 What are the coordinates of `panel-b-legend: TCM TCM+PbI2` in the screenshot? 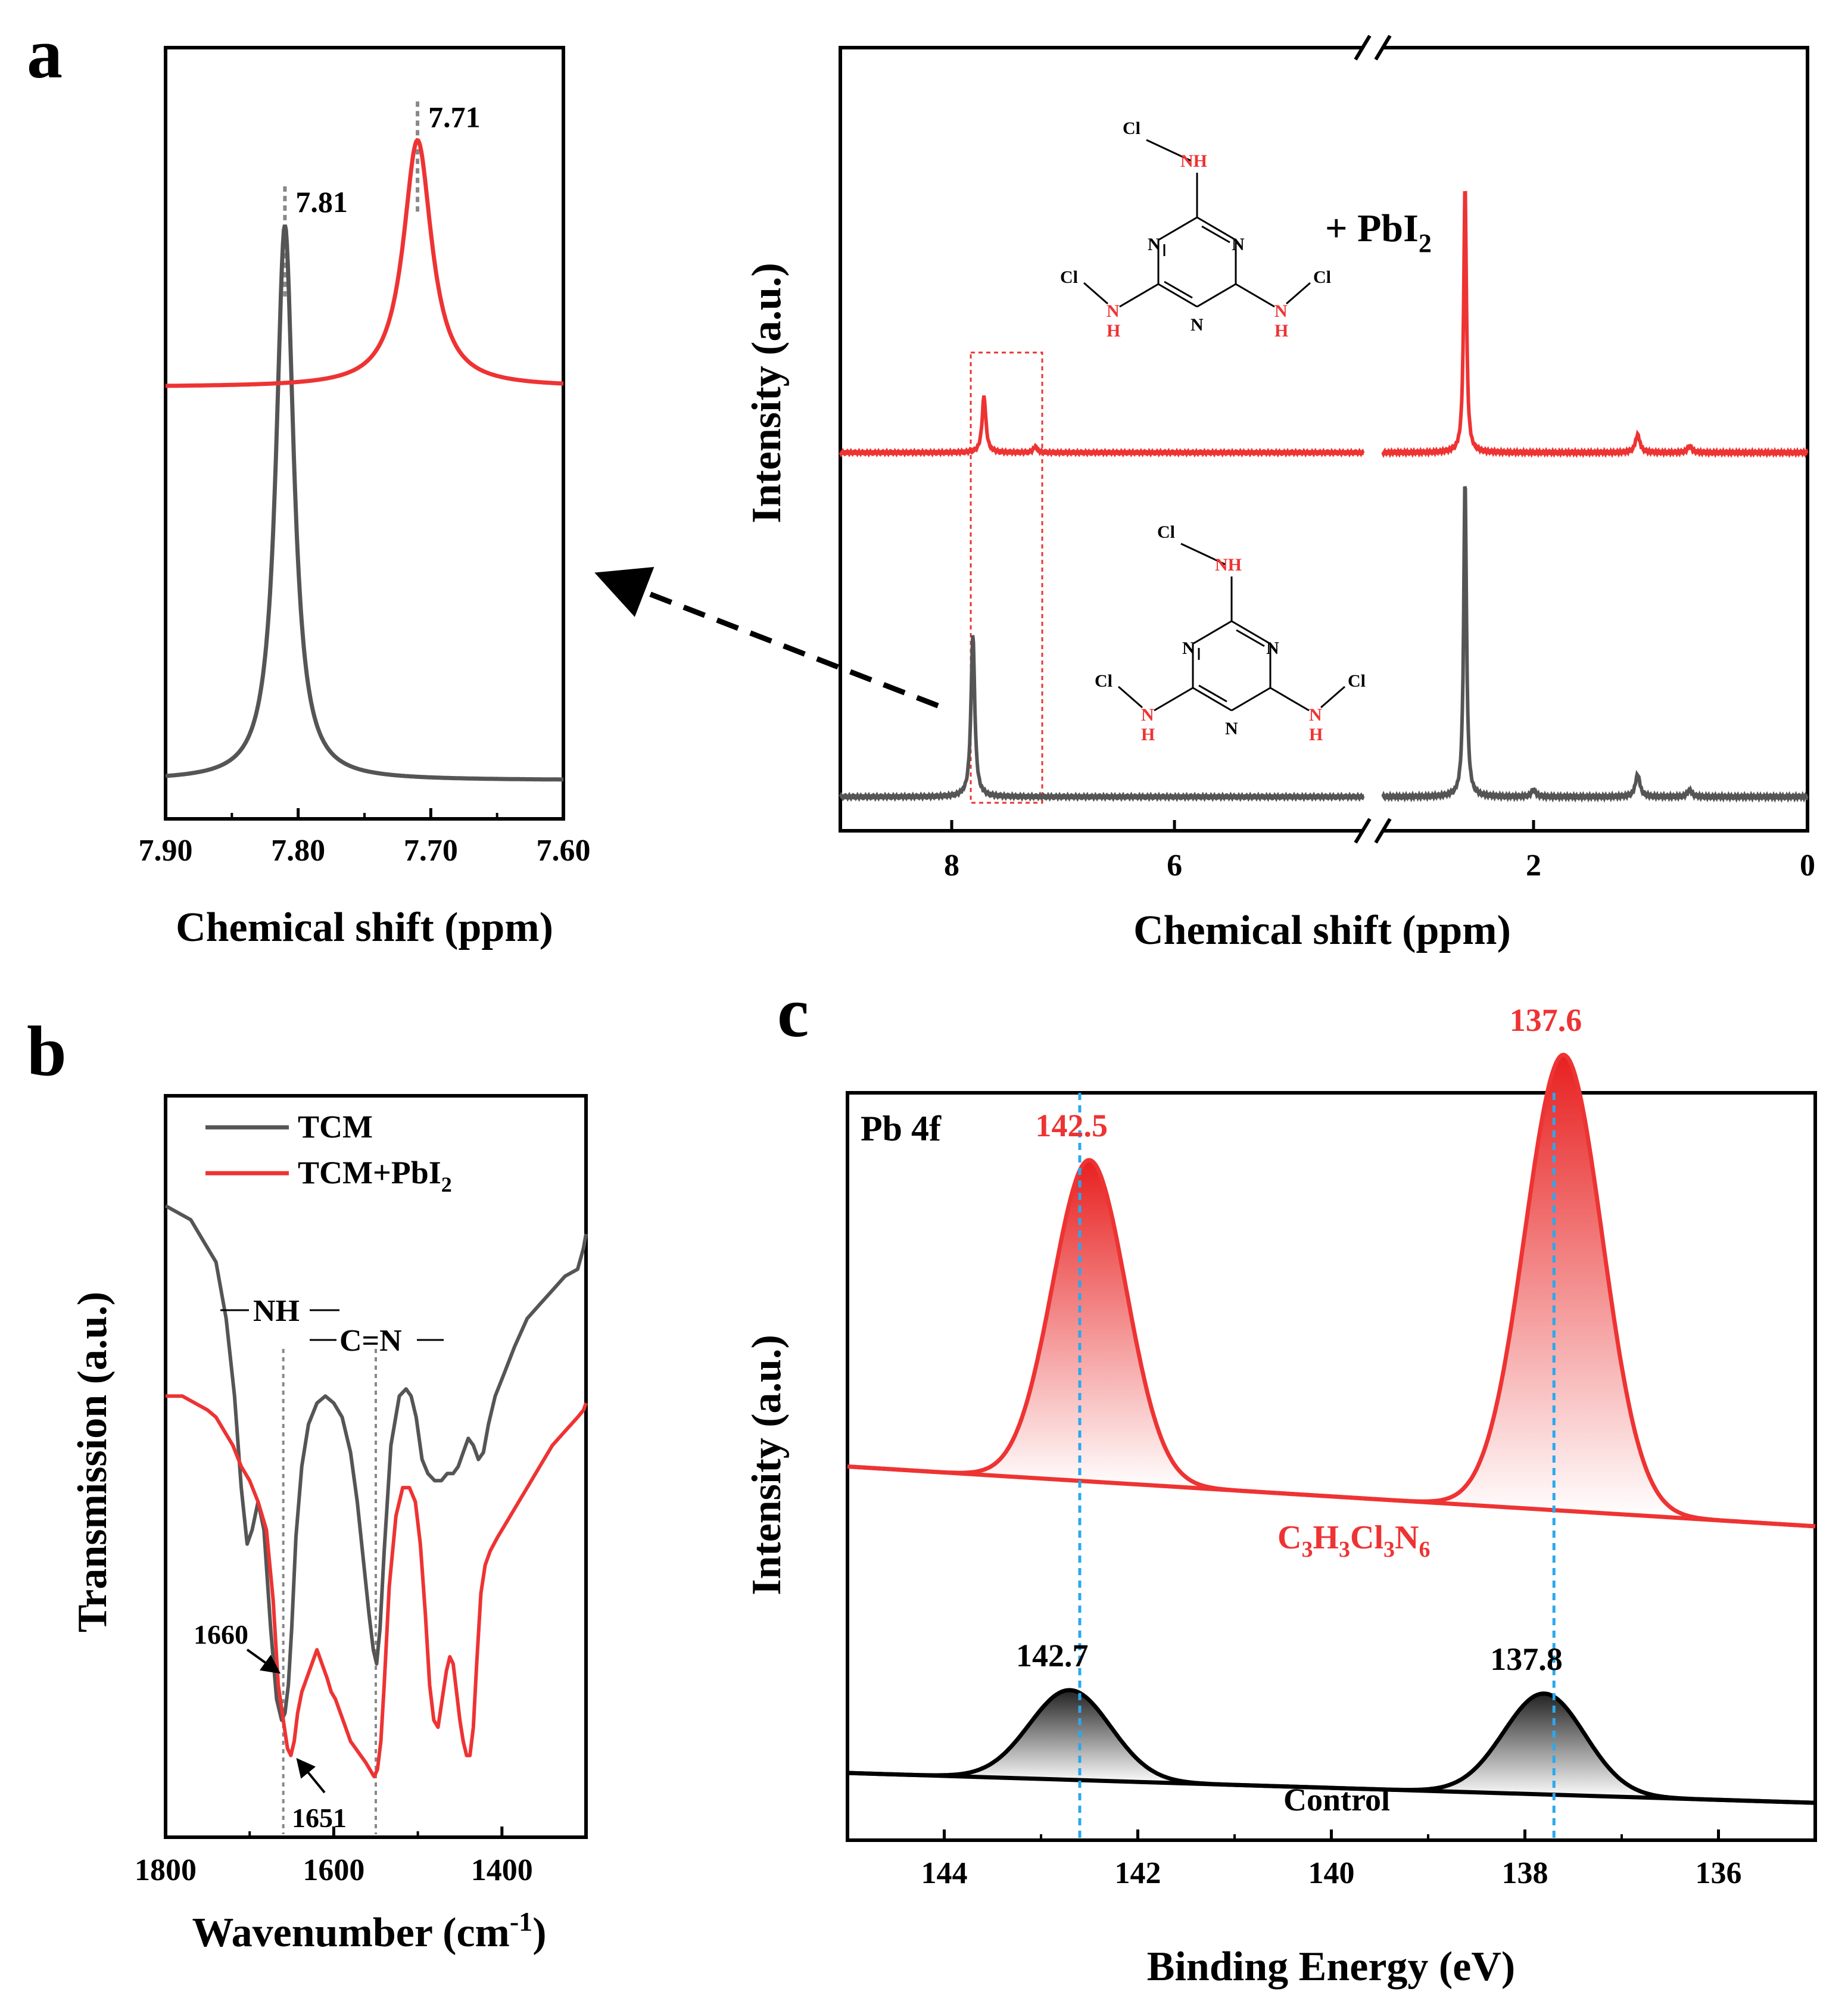 It's located at (328, 1152).